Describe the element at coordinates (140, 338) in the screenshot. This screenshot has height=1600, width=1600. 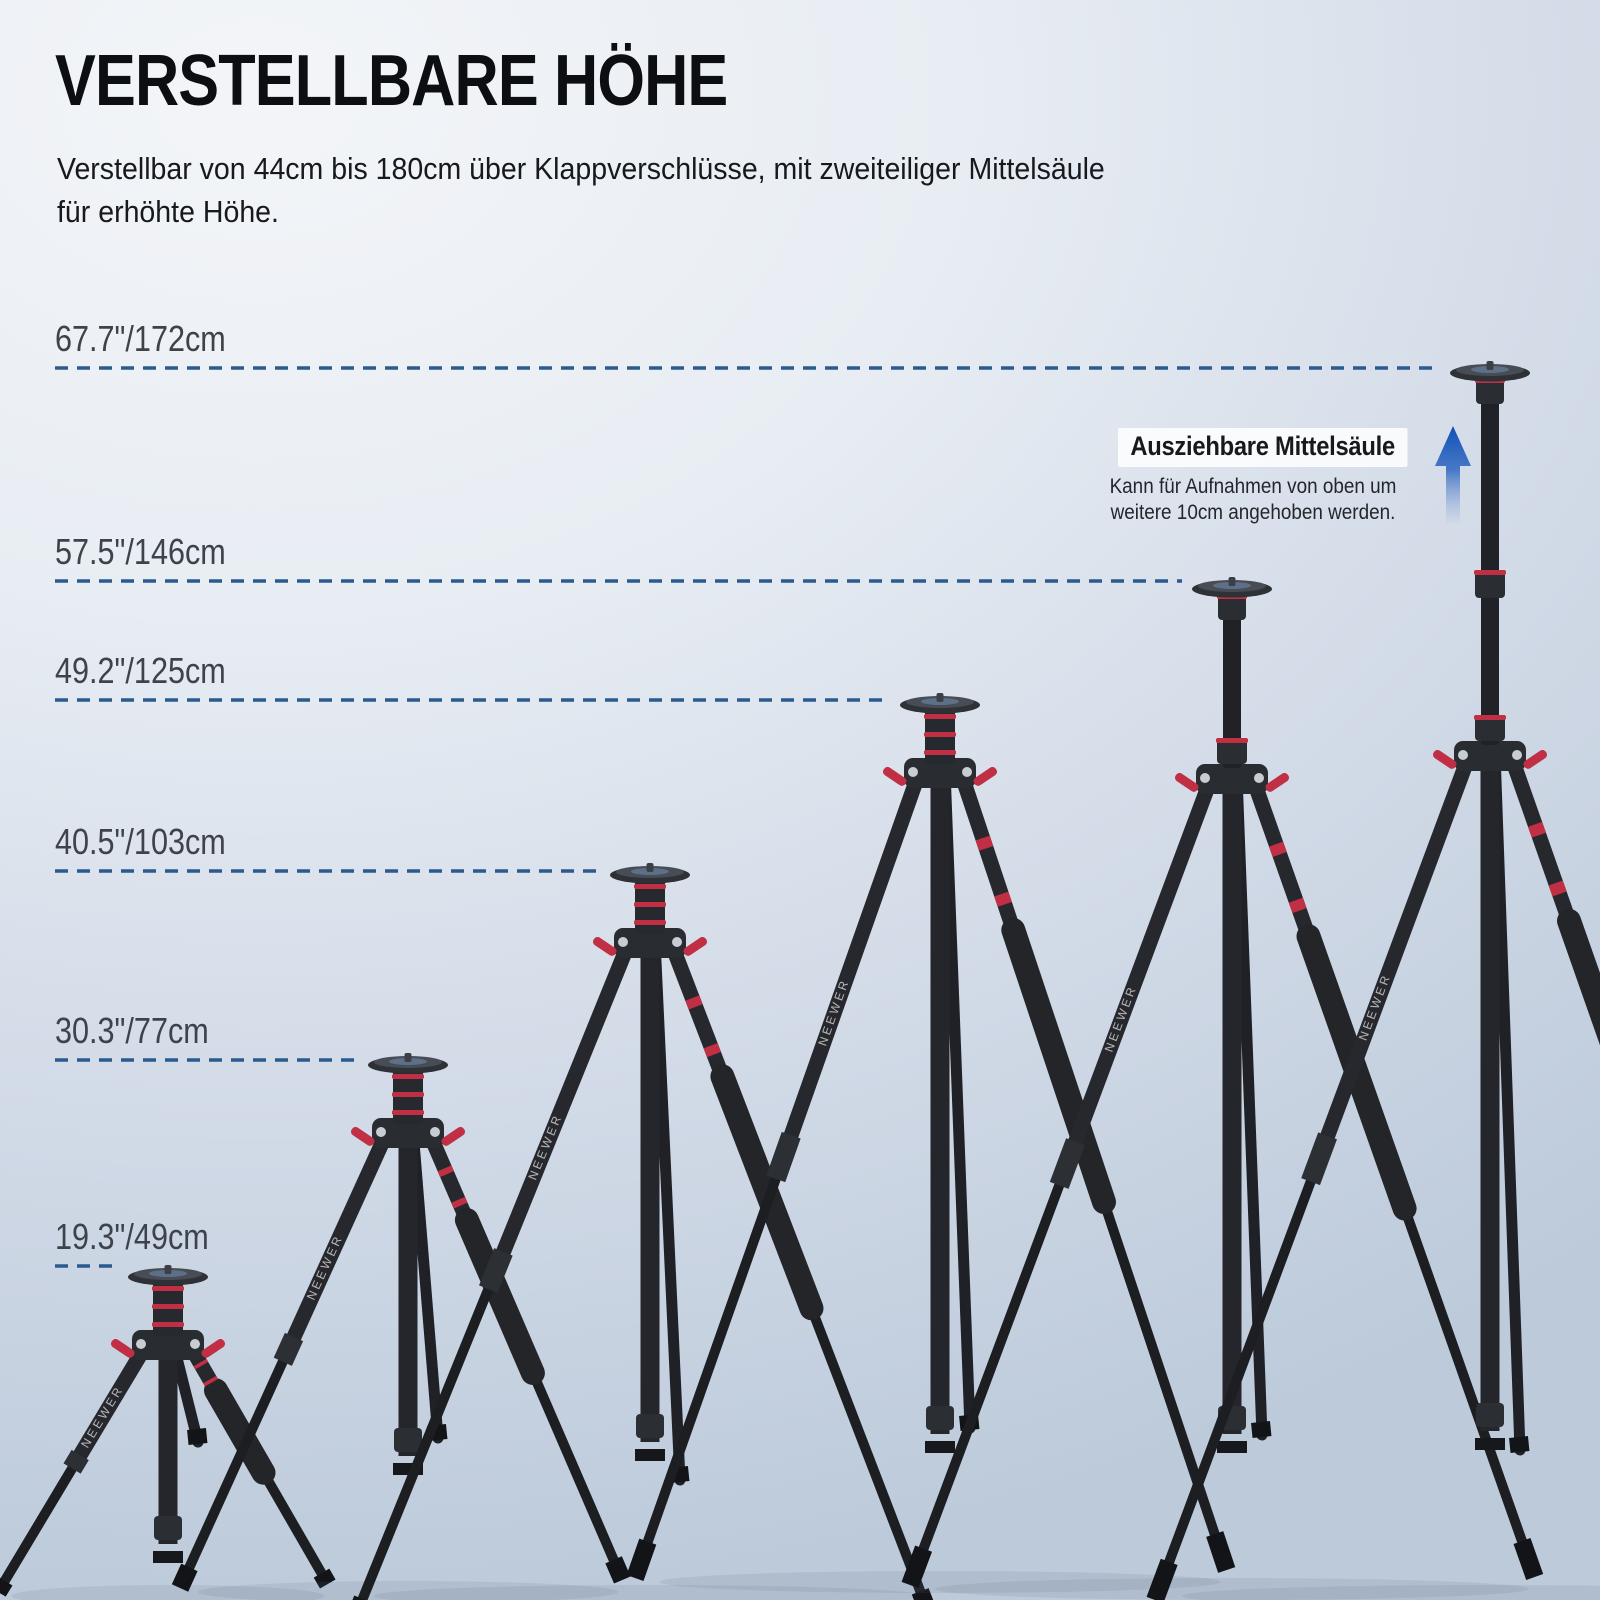
I see `measurement-label: 67.7"/172cm` at that location.